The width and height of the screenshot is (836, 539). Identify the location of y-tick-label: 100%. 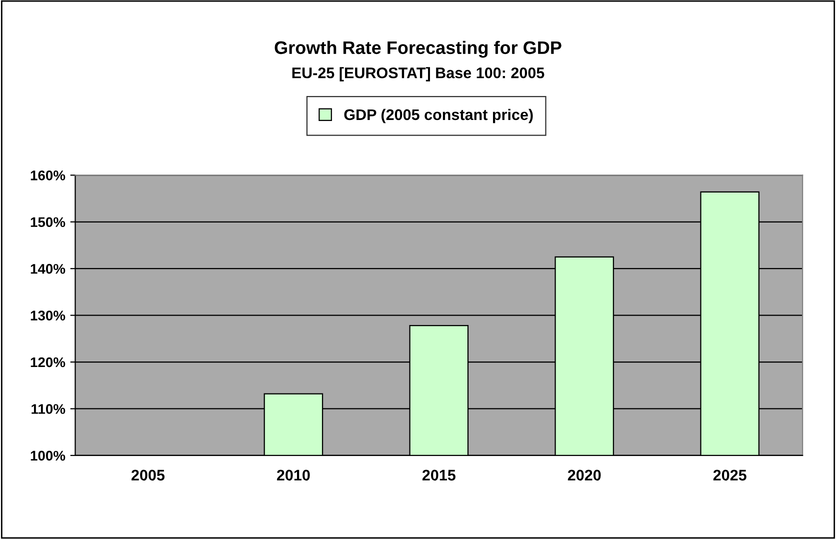
(48, 455).